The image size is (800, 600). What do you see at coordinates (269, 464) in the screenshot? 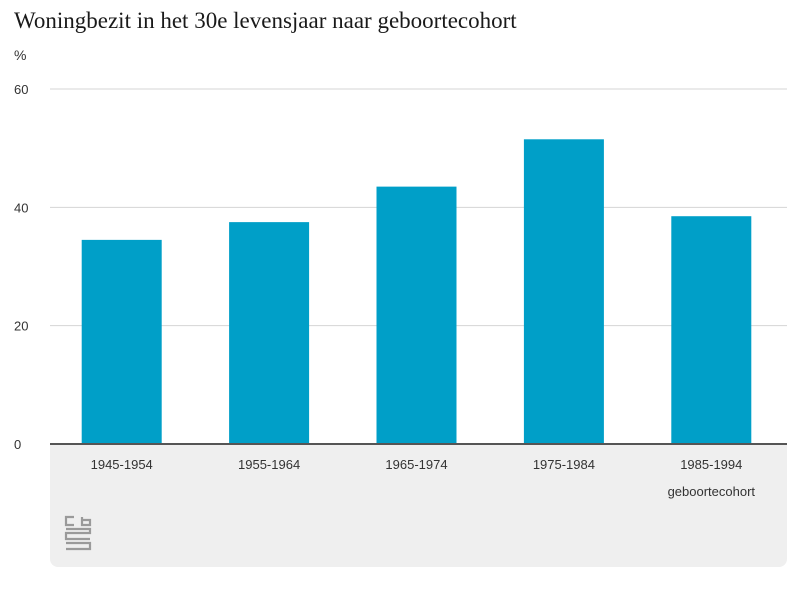
I see `x-tick-label: 1955-1964` at bounding box center [269, 464].